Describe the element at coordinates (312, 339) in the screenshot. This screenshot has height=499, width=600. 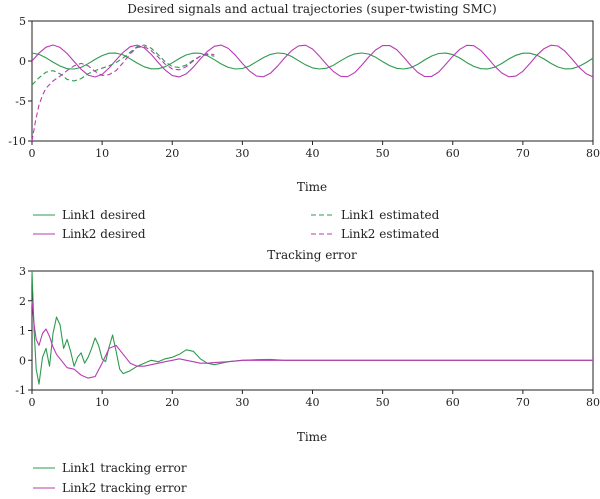
I see `series-line-link2-tracking-error` at that location.